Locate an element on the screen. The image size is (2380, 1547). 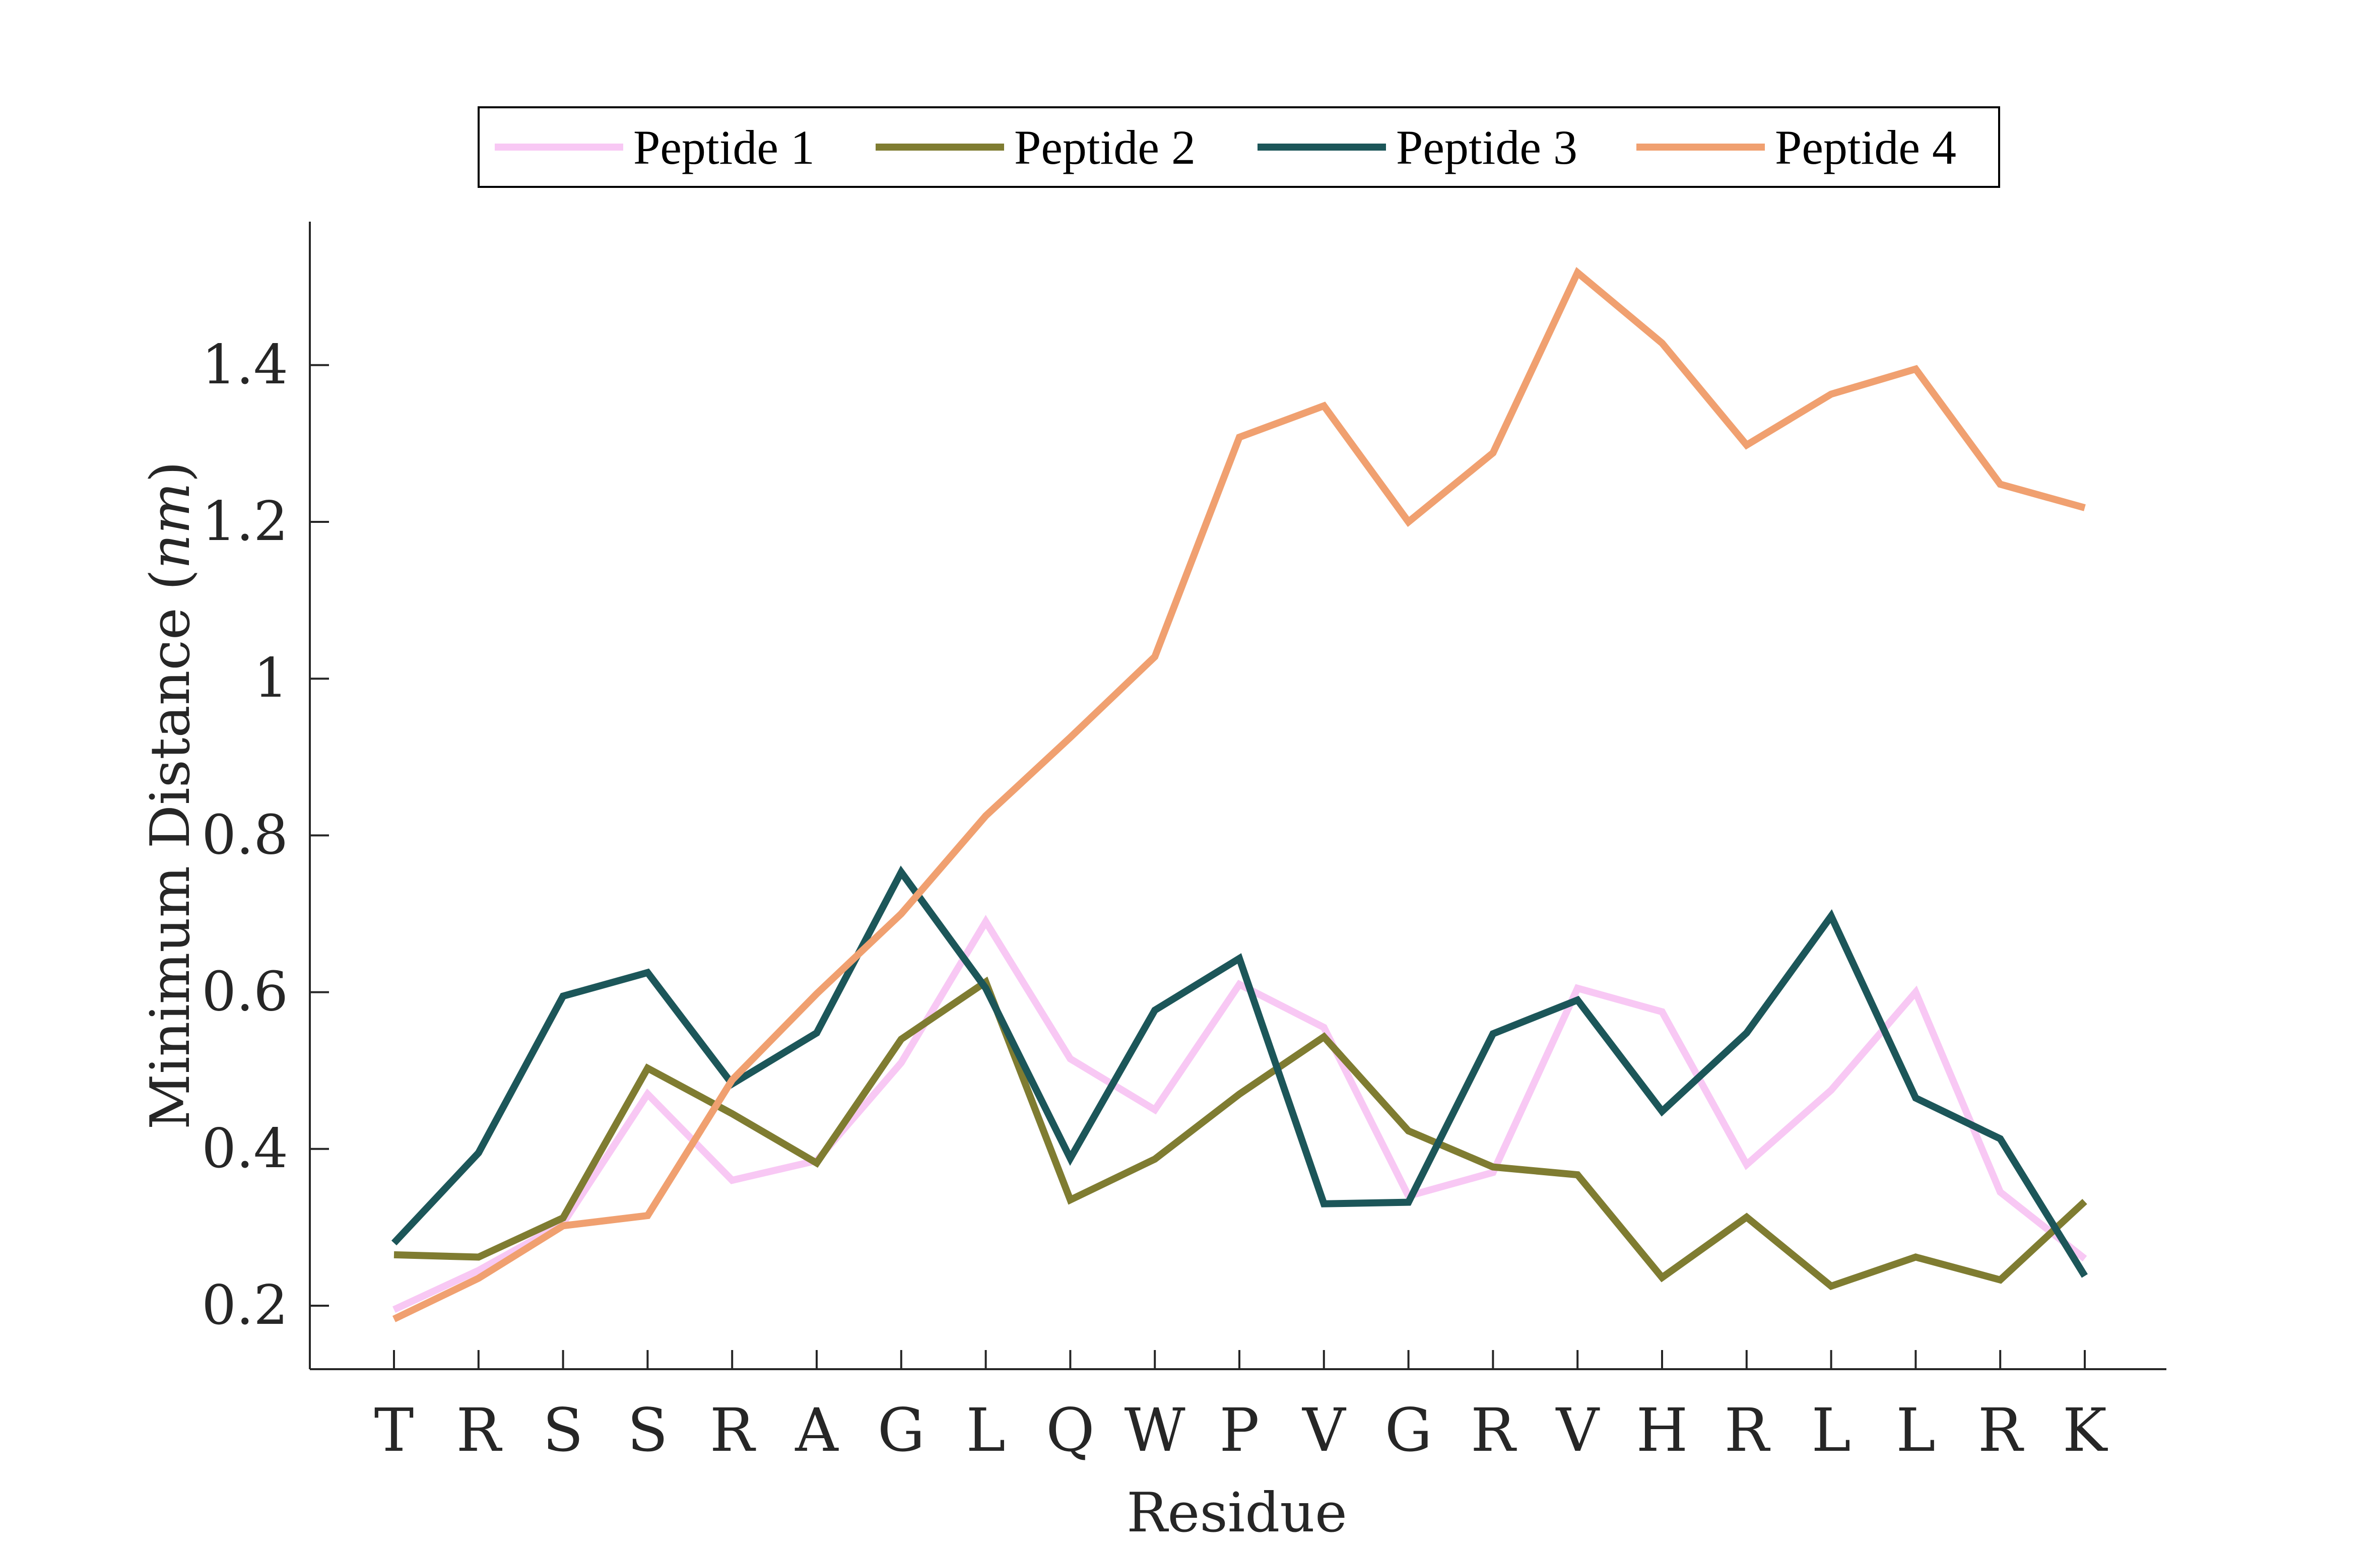
x-tick-label: K is located at coordinates (2085, 1430).